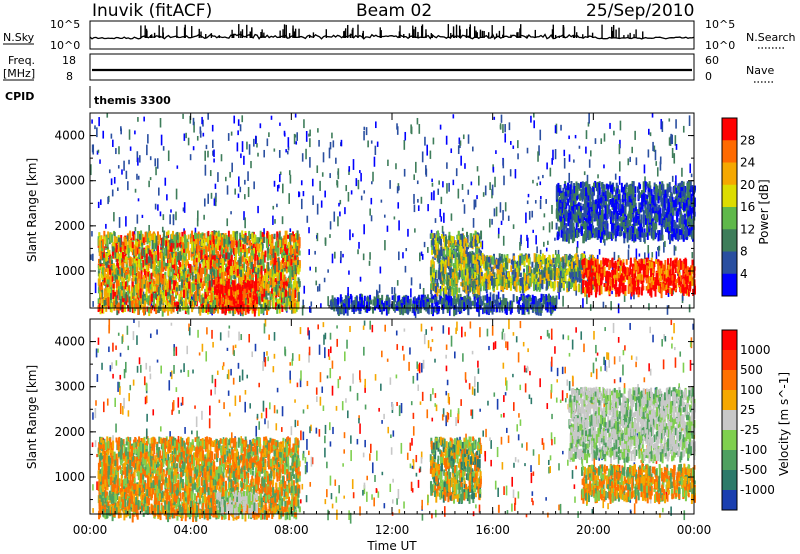 Image resolution: width=800 pixels, height=554 pixels. I want to click on cpid-value: themis 3300, so click(132, 100).